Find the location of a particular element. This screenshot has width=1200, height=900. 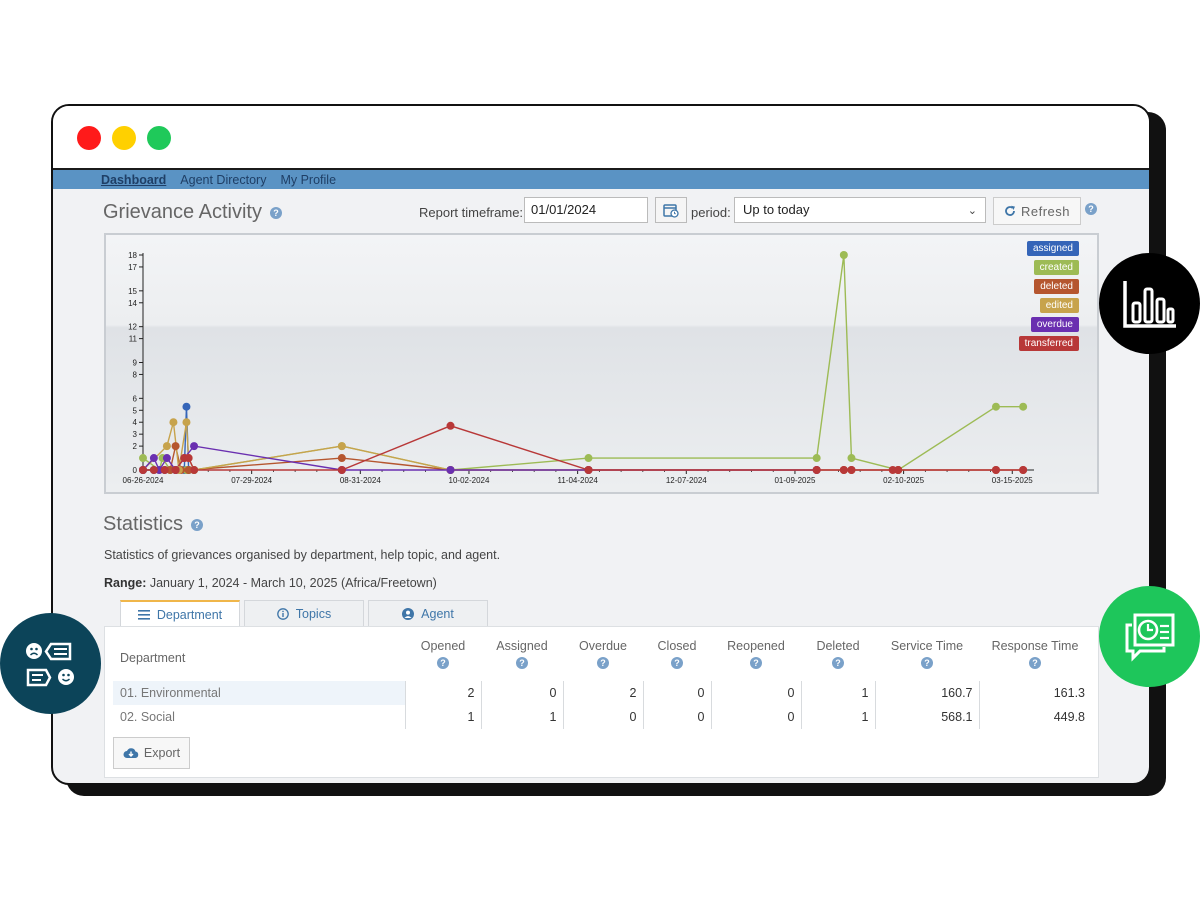

tab-topics-label: Topics is located at coordinates (313, 613).